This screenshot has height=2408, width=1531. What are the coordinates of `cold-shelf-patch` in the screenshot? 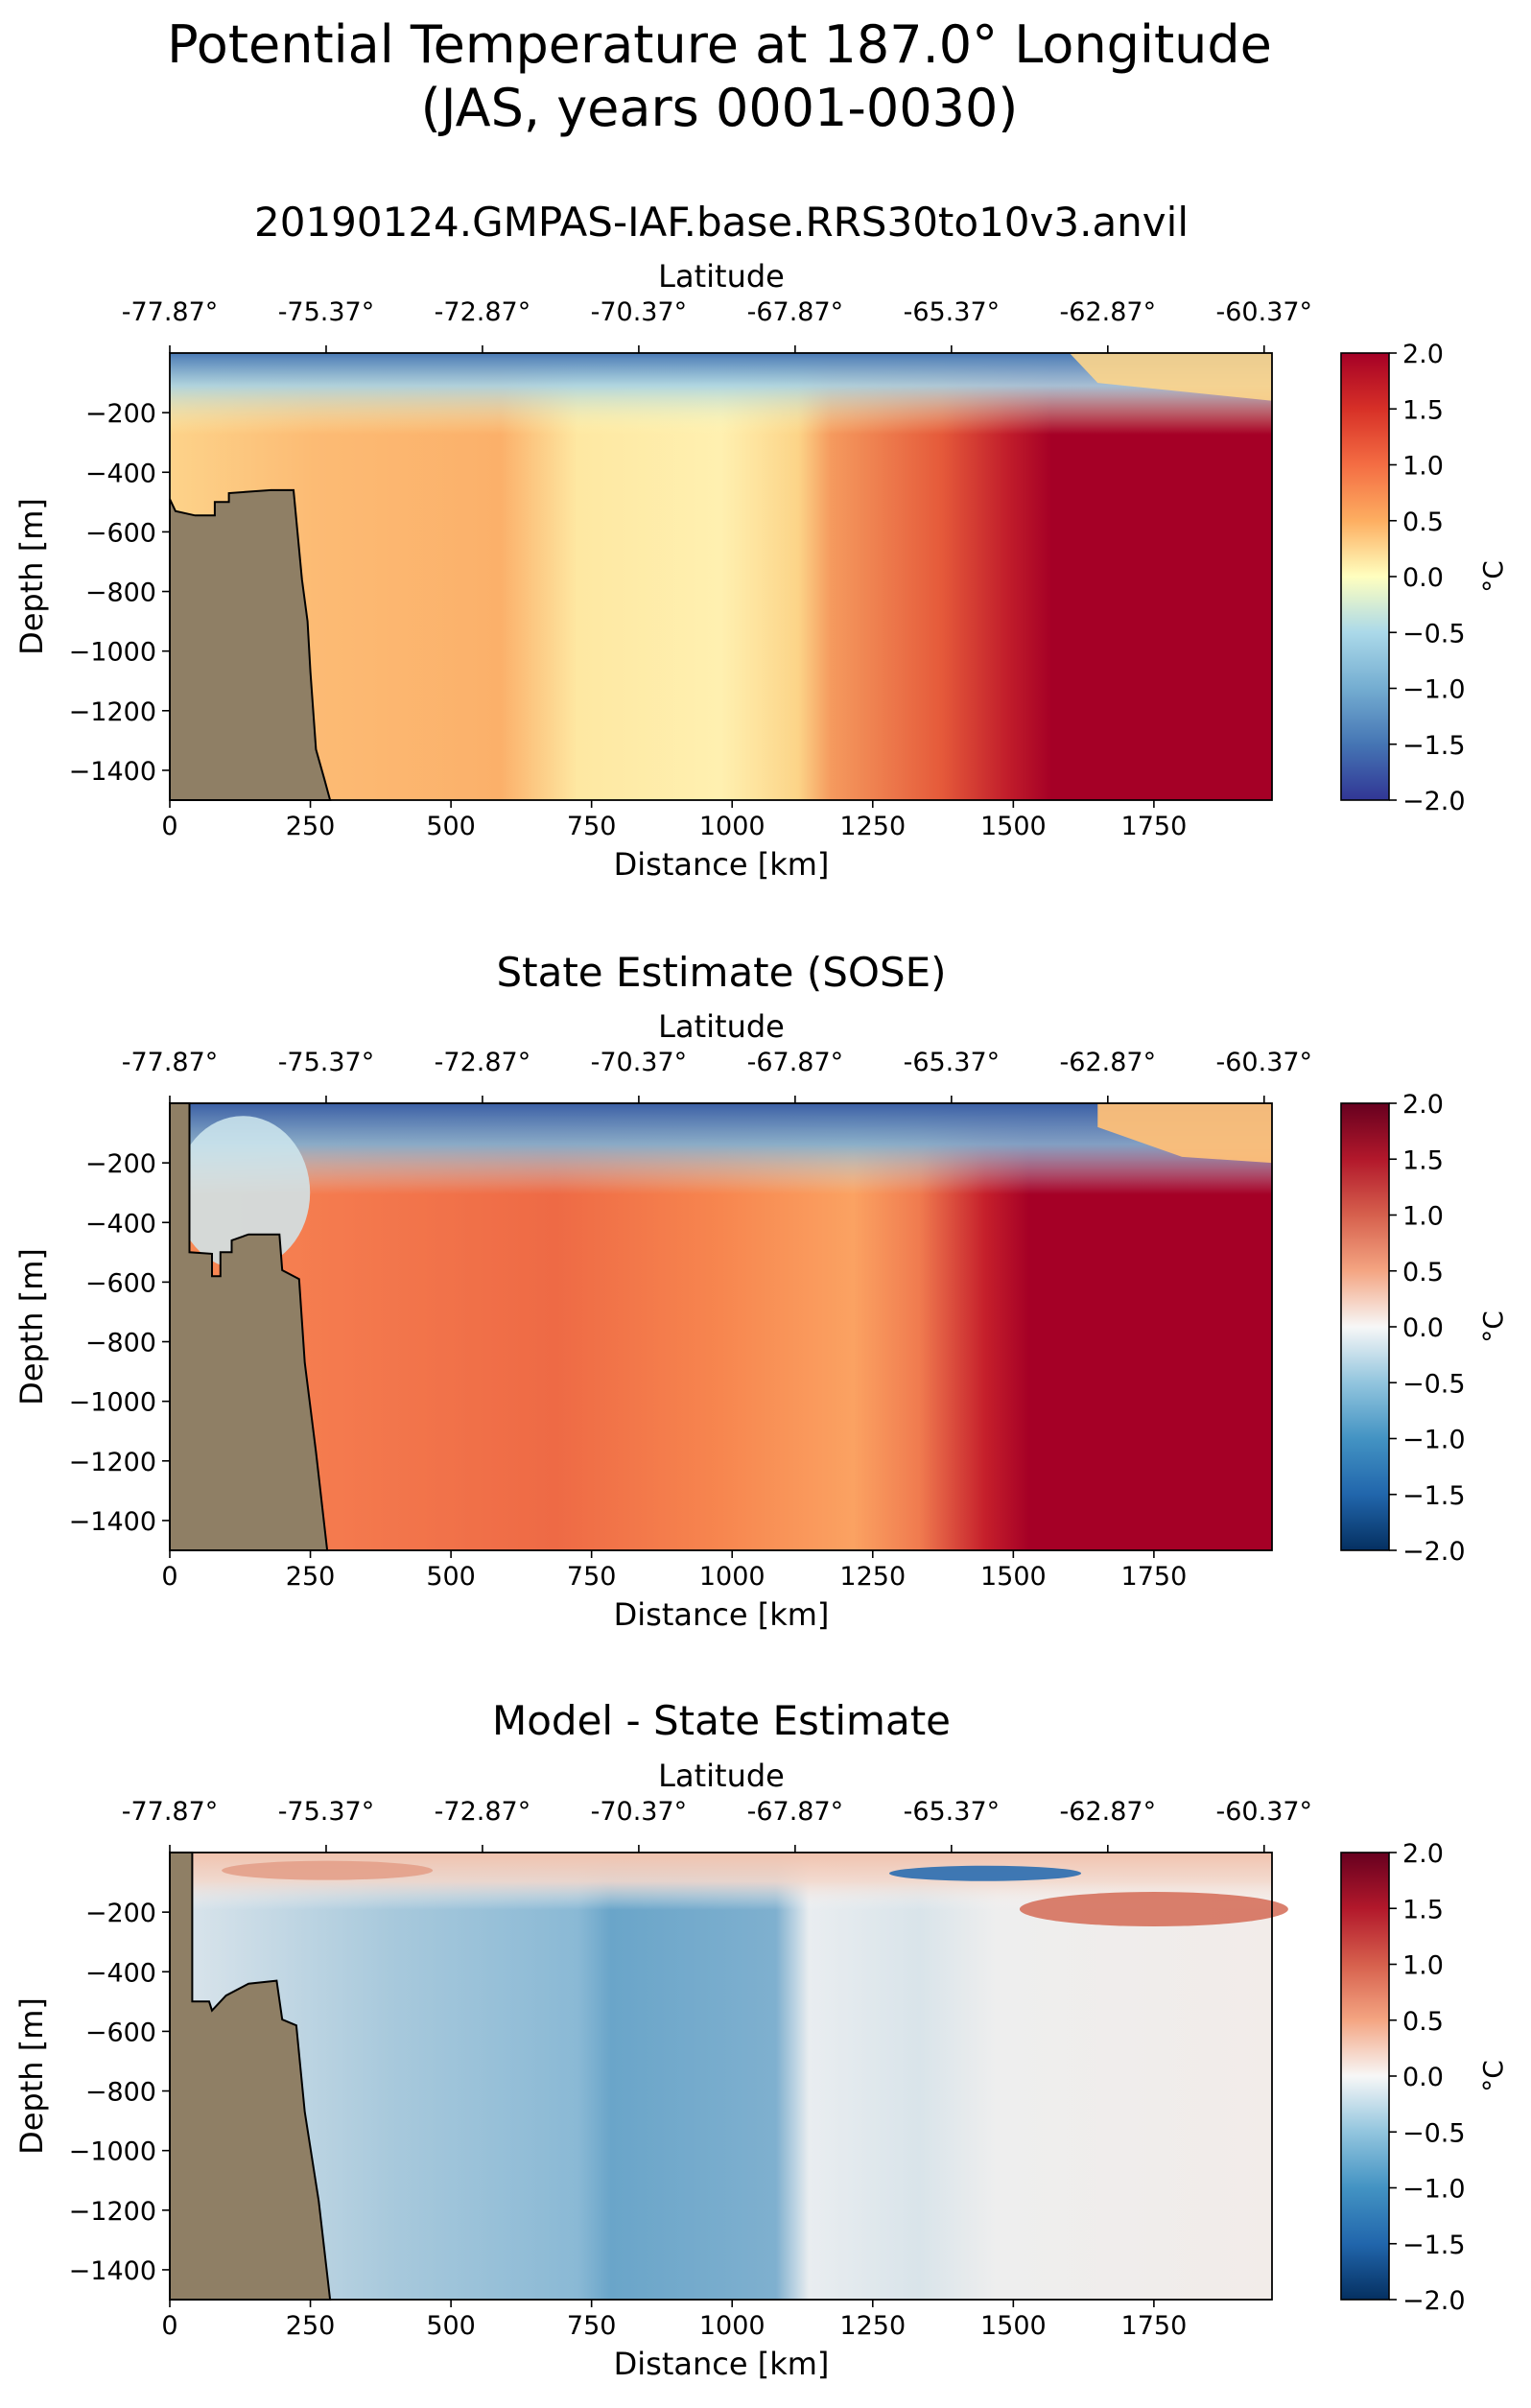 It's located at (243, 1193).